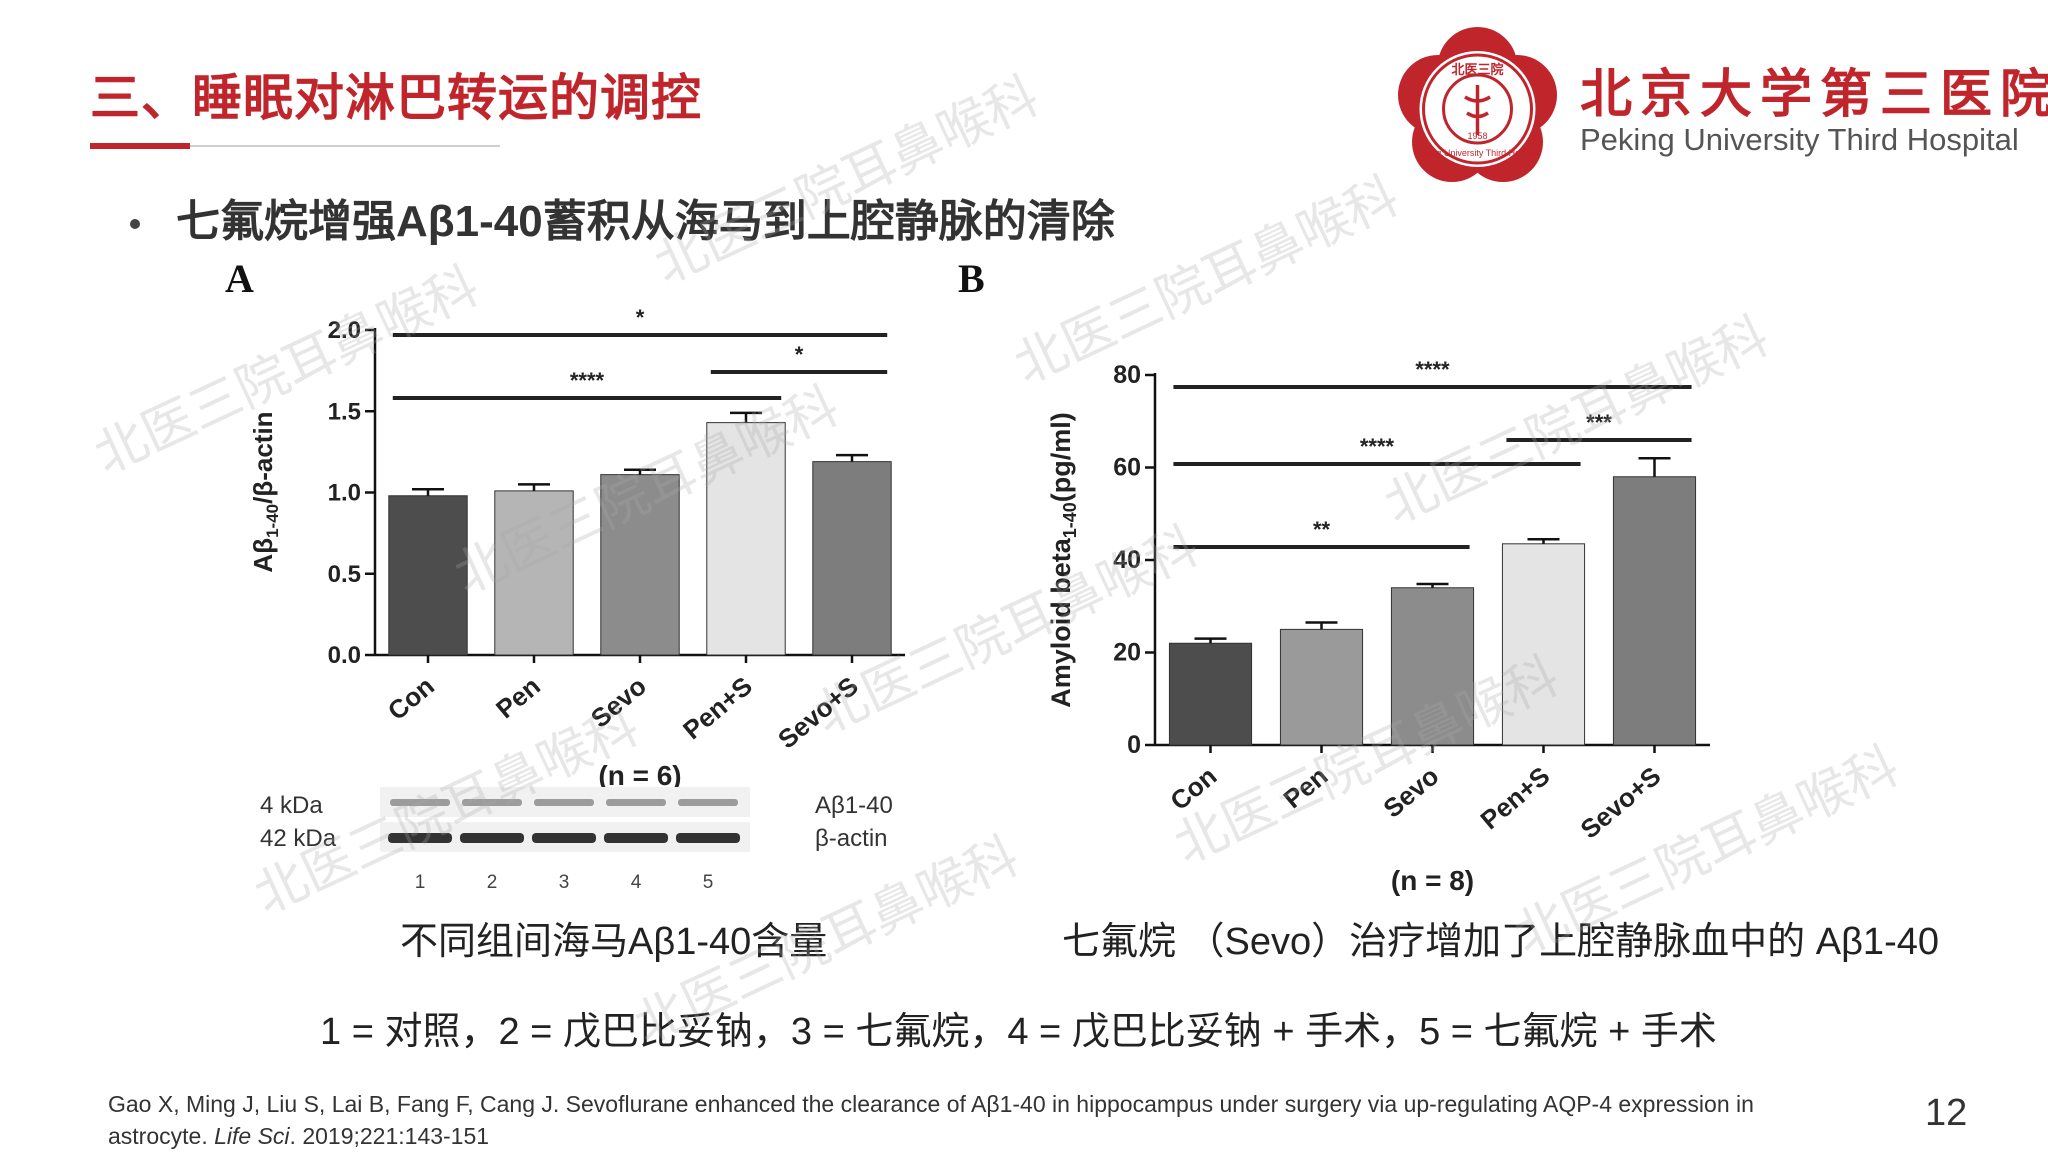 This screenshot has height=1152, width=2048. What do you see at coordinates (344, 330) in the screenshot?
I see `y-tick-label: 2.0` at bounding box center [344, 330].